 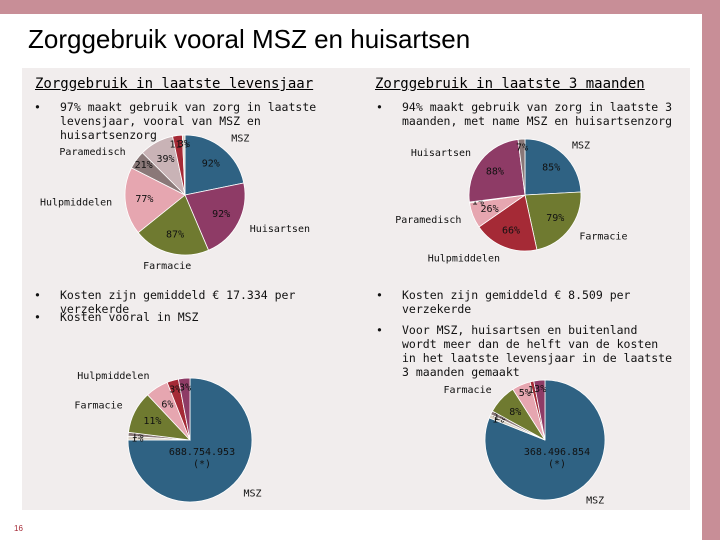 I want to click on data-label: 79%, so click(x=555, y=218).